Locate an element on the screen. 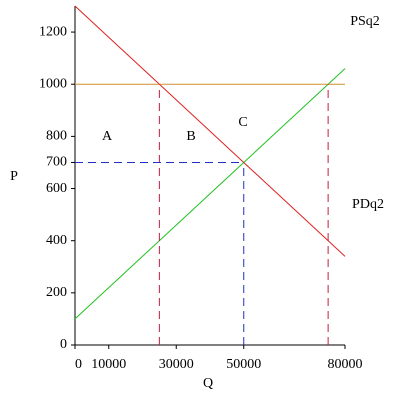 Image resolution: width=400 pixels, height=400 pixels. x-tick-label: 30000 is located at coordinates (176, 364).